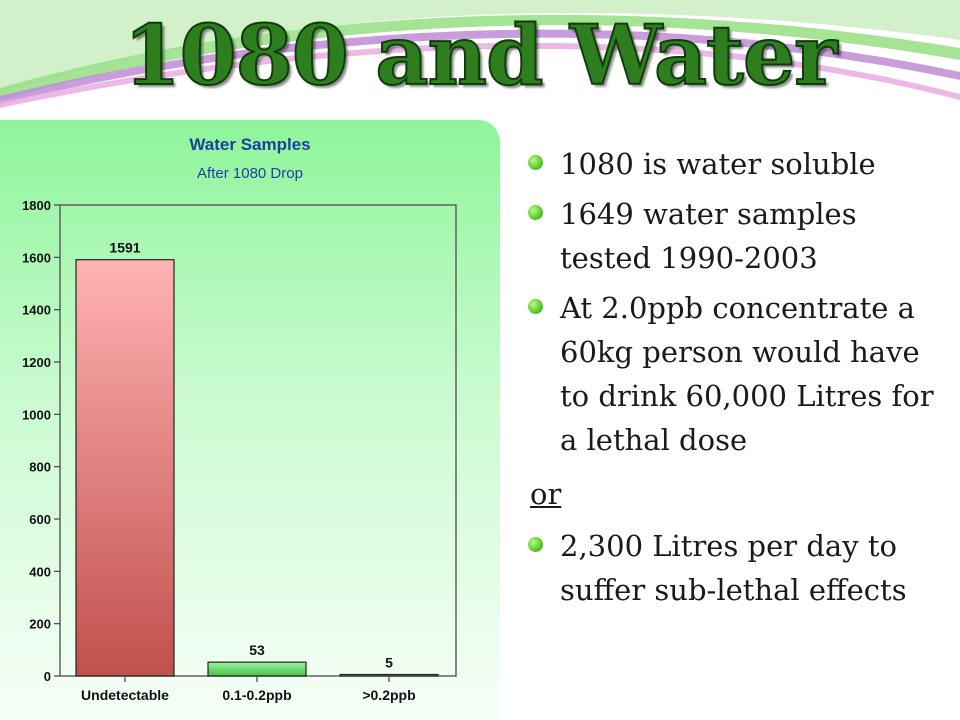 The image size is (960, 720). What do you see at coordinates (36, 414) in the screenshot?
I see `y-tick-label: 1000` at bounding box center [36, 414].